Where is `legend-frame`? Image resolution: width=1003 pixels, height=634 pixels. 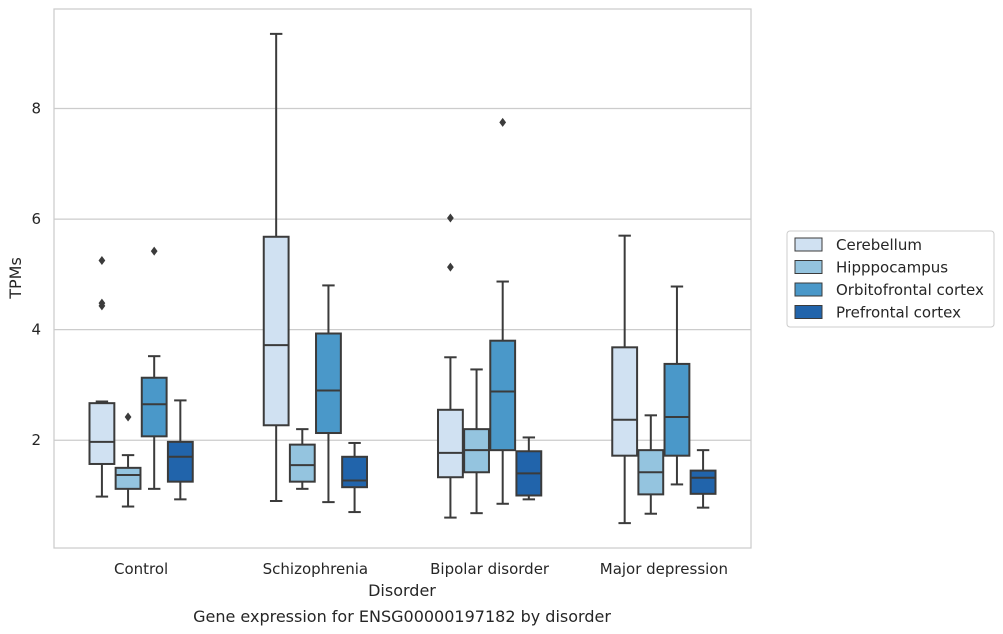
legend-frame is located at coordinates (890, 279).